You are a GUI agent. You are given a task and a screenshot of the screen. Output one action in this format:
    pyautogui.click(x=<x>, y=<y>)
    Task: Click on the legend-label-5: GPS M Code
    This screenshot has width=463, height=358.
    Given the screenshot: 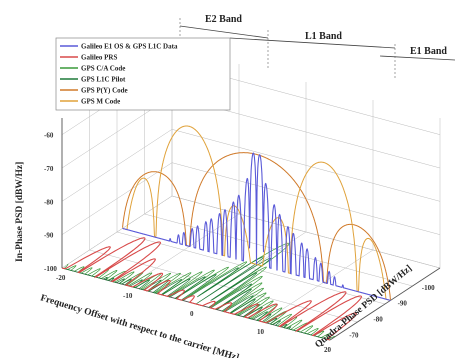 What is the action you would take?
    pyautogui.click(x=100, y=102)
    